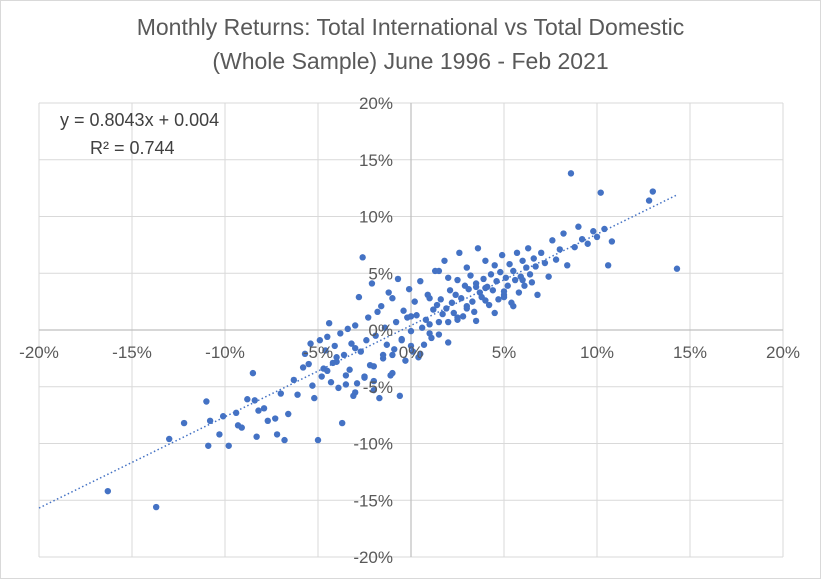  I want to click on y-tick-label: 15%, so click(376, 160).